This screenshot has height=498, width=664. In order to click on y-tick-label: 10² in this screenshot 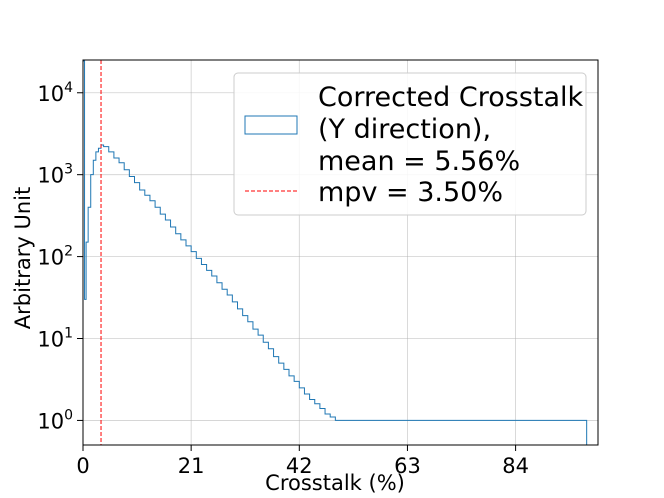, I will do `click(55, 257)`.